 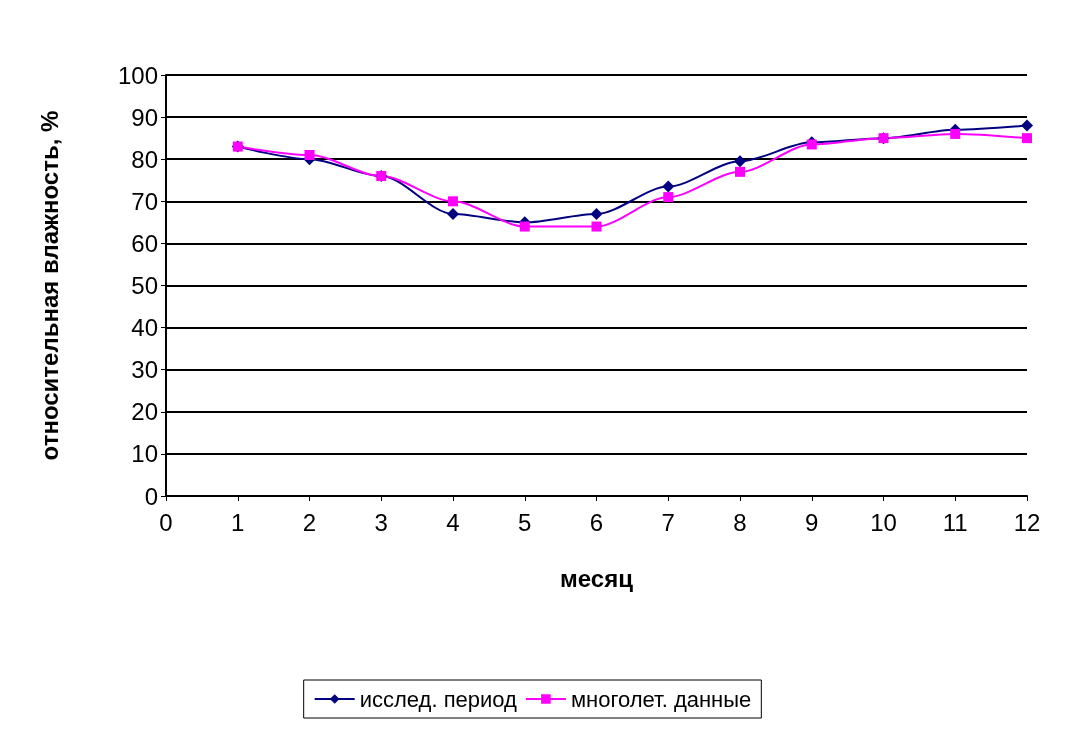 I want to click on y-tick-label: 50, so click(x=144, y=285).